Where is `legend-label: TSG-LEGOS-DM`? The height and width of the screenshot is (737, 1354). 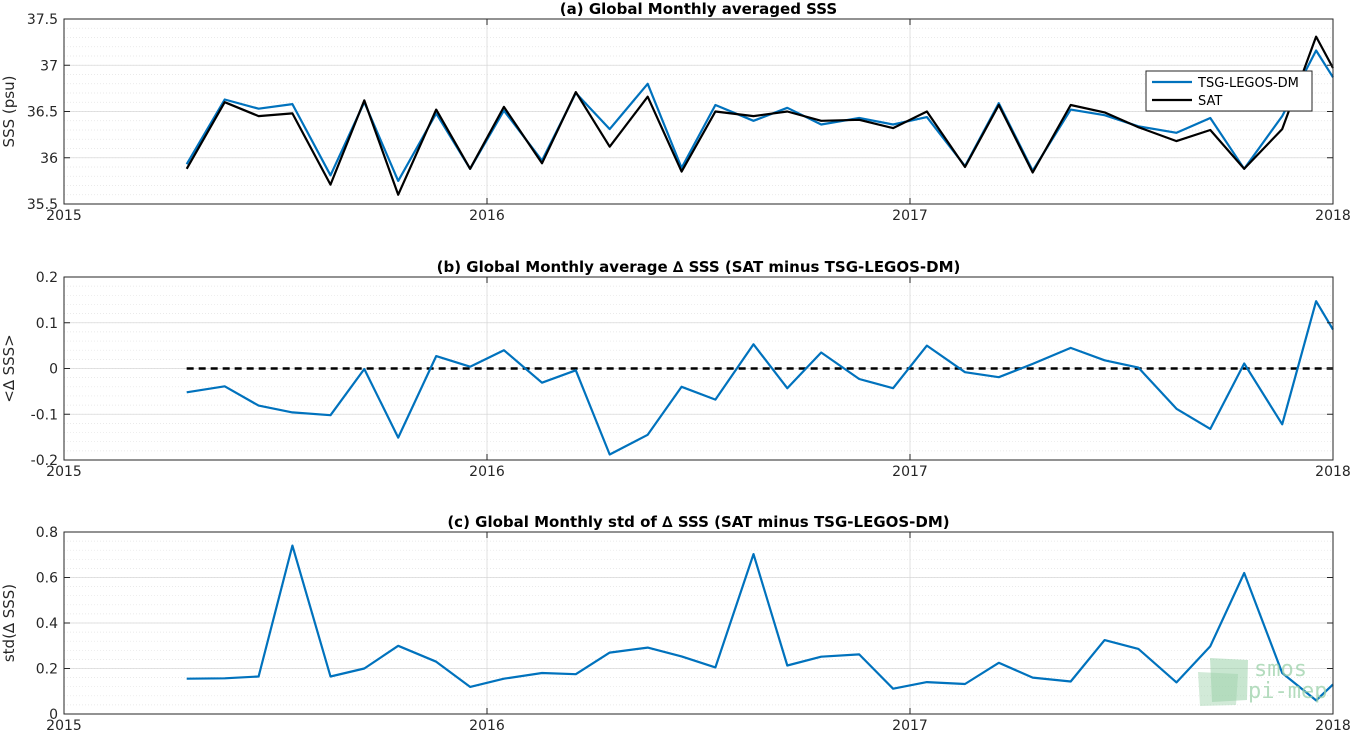
legend-label: TSG-LEGOS-DM is located at coordinates (1248, 83).